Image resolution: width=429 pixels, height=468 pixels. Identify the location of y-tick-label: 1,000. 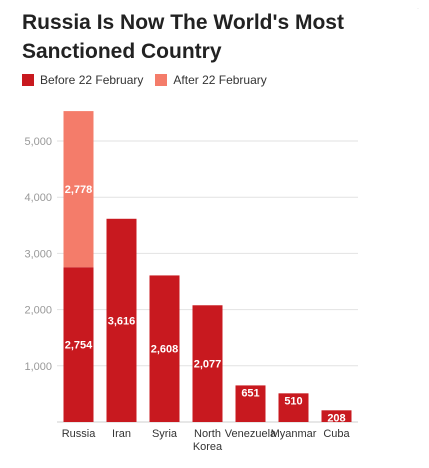
(38, 367).